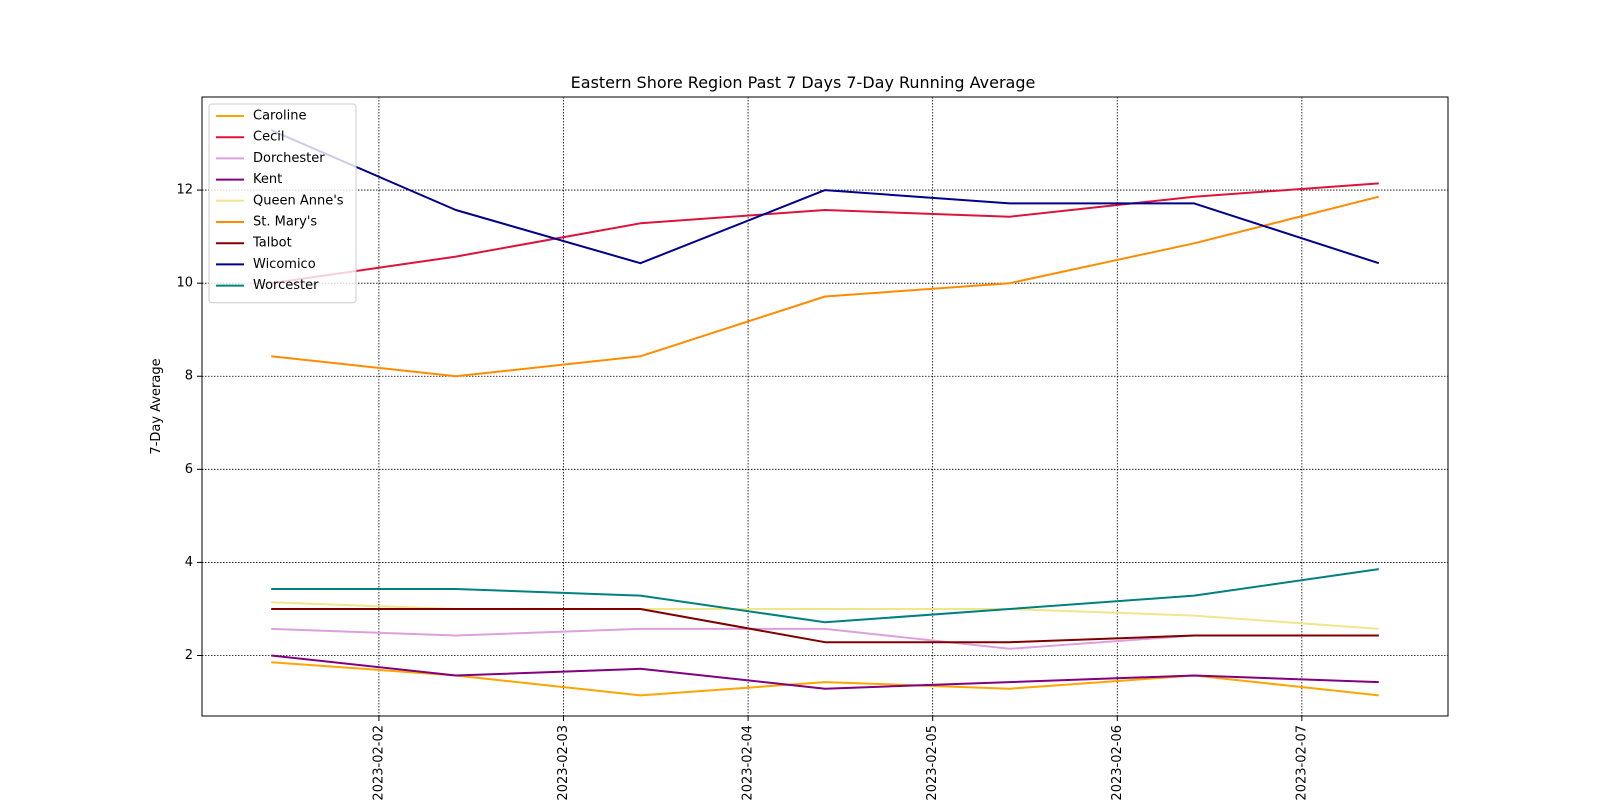 The image size is (1600, 800). I want to click on y-tick-label: 6, so click(189, 469).